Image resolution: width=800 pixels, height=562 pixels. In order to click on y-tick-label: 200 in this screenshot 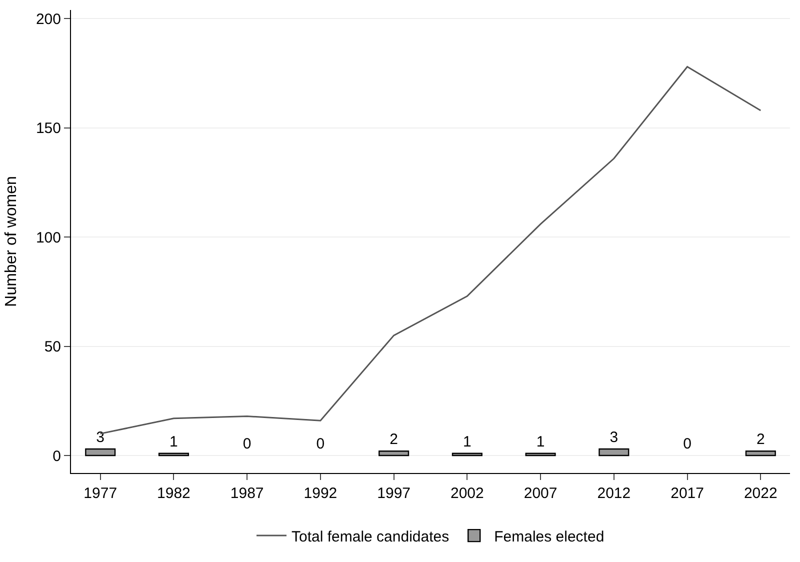, I will do `click(48, 19)`.